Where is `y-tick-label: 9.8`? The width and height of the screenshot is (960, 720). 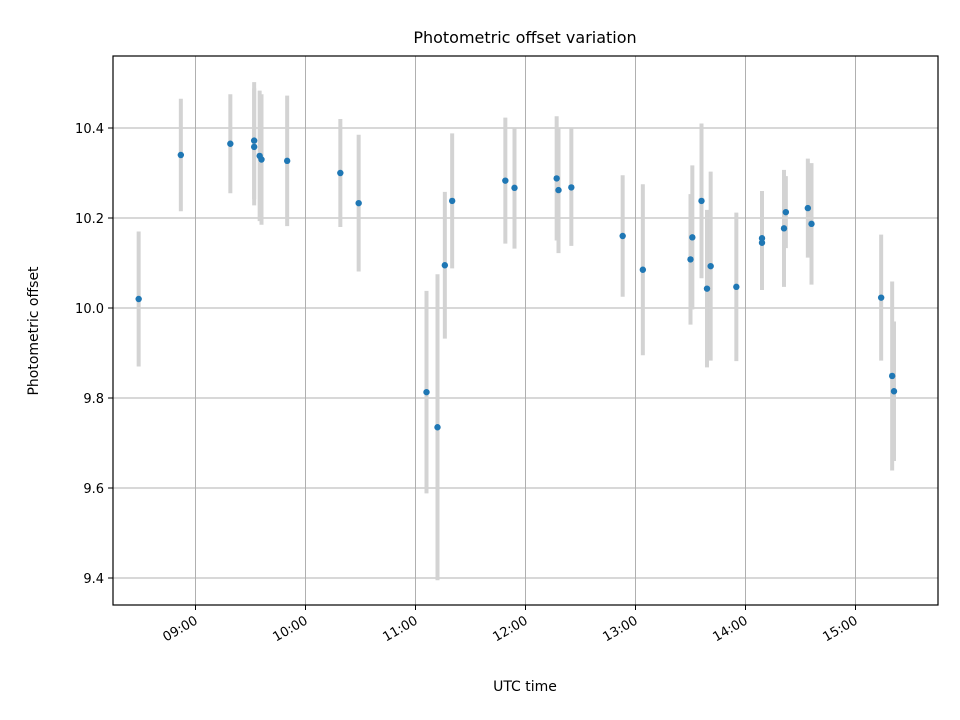 y-tick-label: 9.8 is located at coordinates (93, 399).